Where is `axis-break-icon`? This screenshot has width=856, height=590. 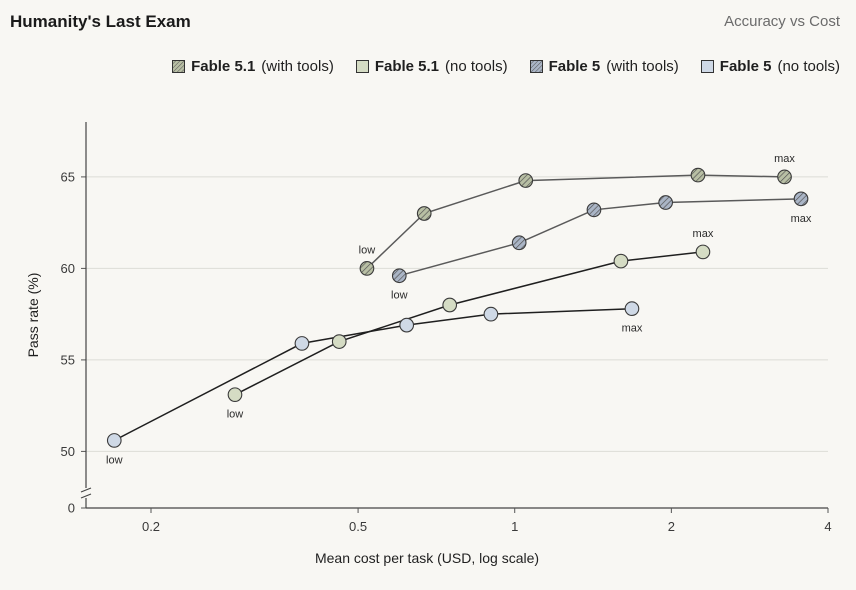 axis-break-icon is located at coordinates (86, 493).